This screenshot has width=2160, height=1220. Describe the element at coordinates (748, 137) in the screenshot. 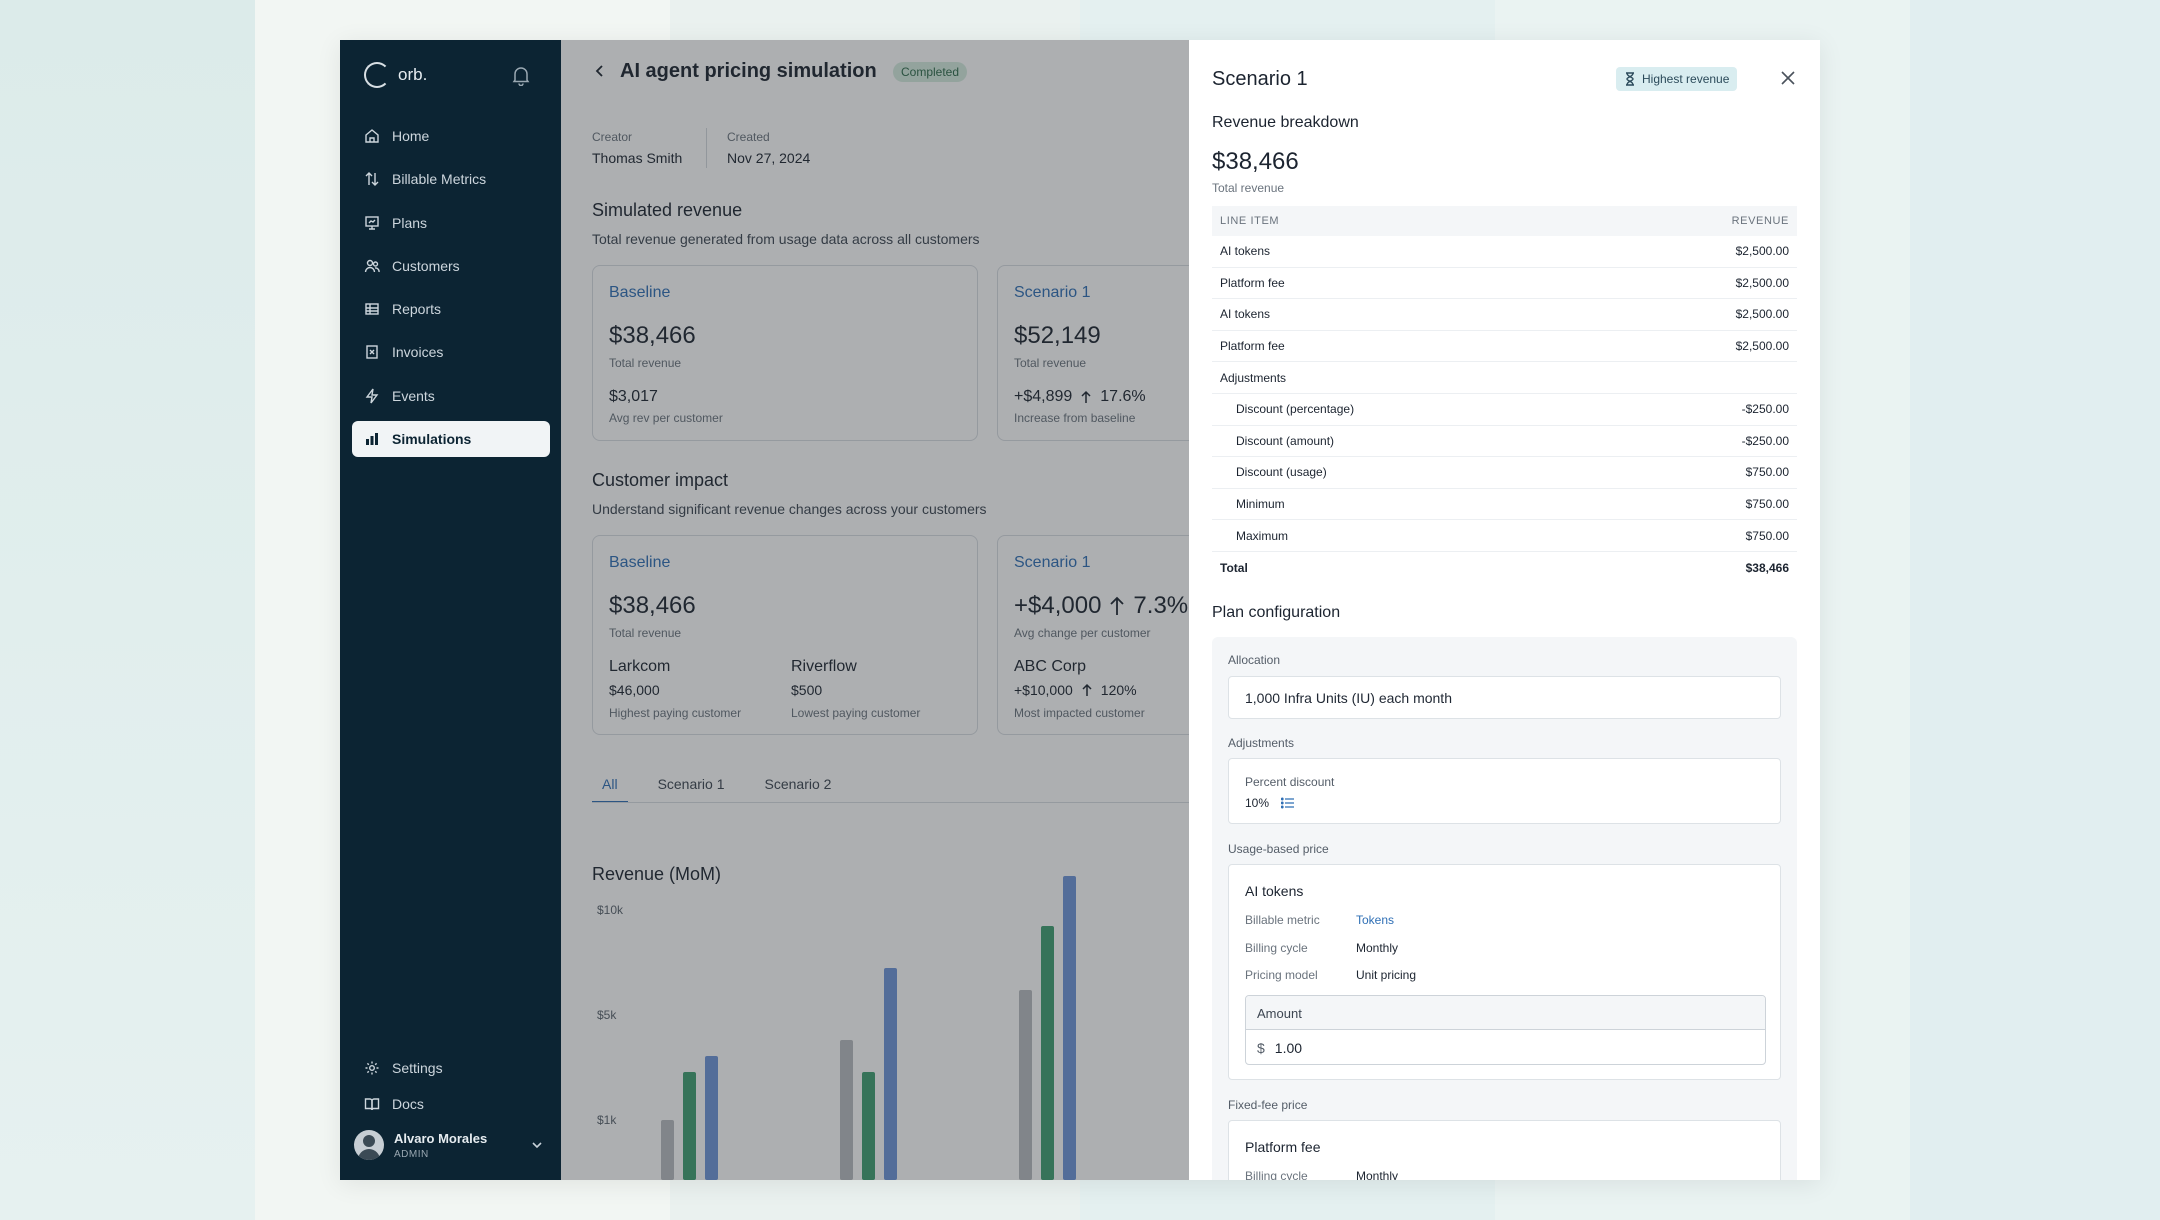

I see `created-label: Created` at that location.